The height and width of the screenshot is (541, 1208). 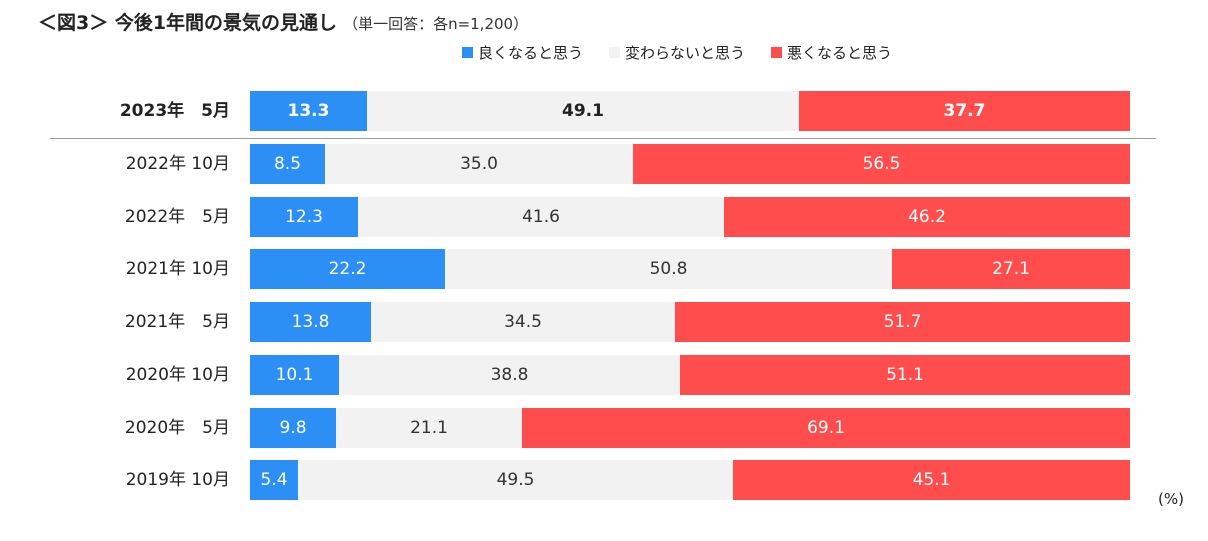 I want to click on data-label-same: 34.5, so click(x=523, y=322).